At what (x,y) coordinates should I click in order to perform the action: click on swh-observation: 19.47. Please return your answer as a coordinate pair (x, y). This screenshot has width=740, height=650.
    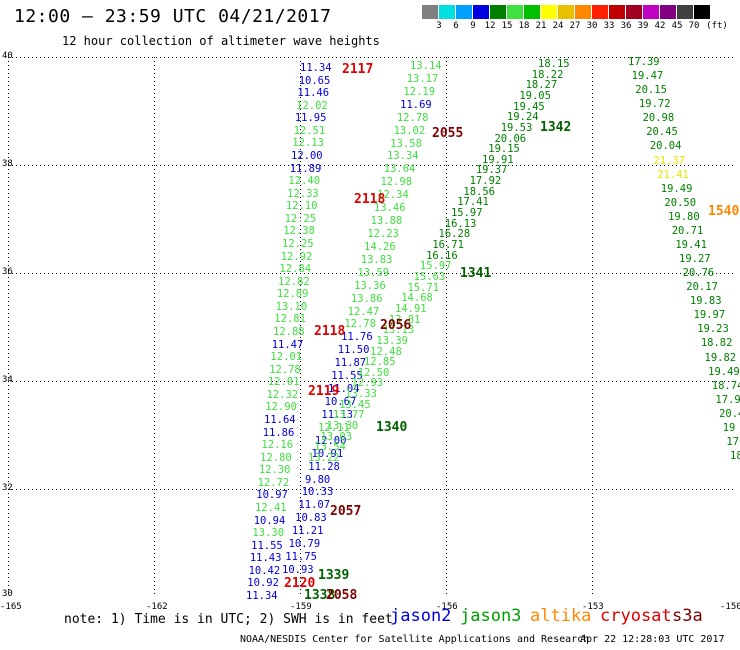
    Looking at the image, I should click on (647, 76).